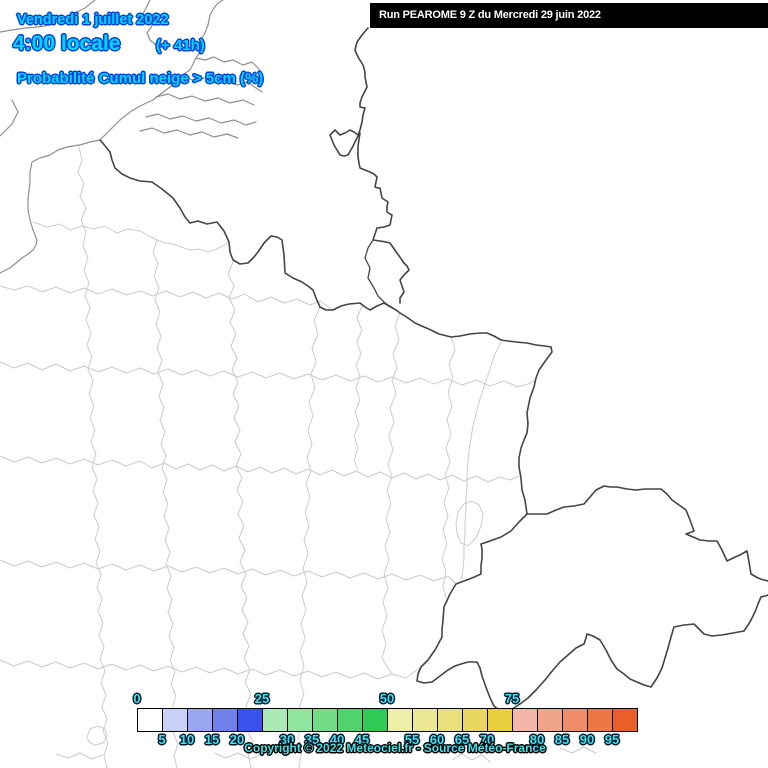 The width and height of the screenshot is (768, 768). I want to click on legend-label-75: 75, so click(512, 698).